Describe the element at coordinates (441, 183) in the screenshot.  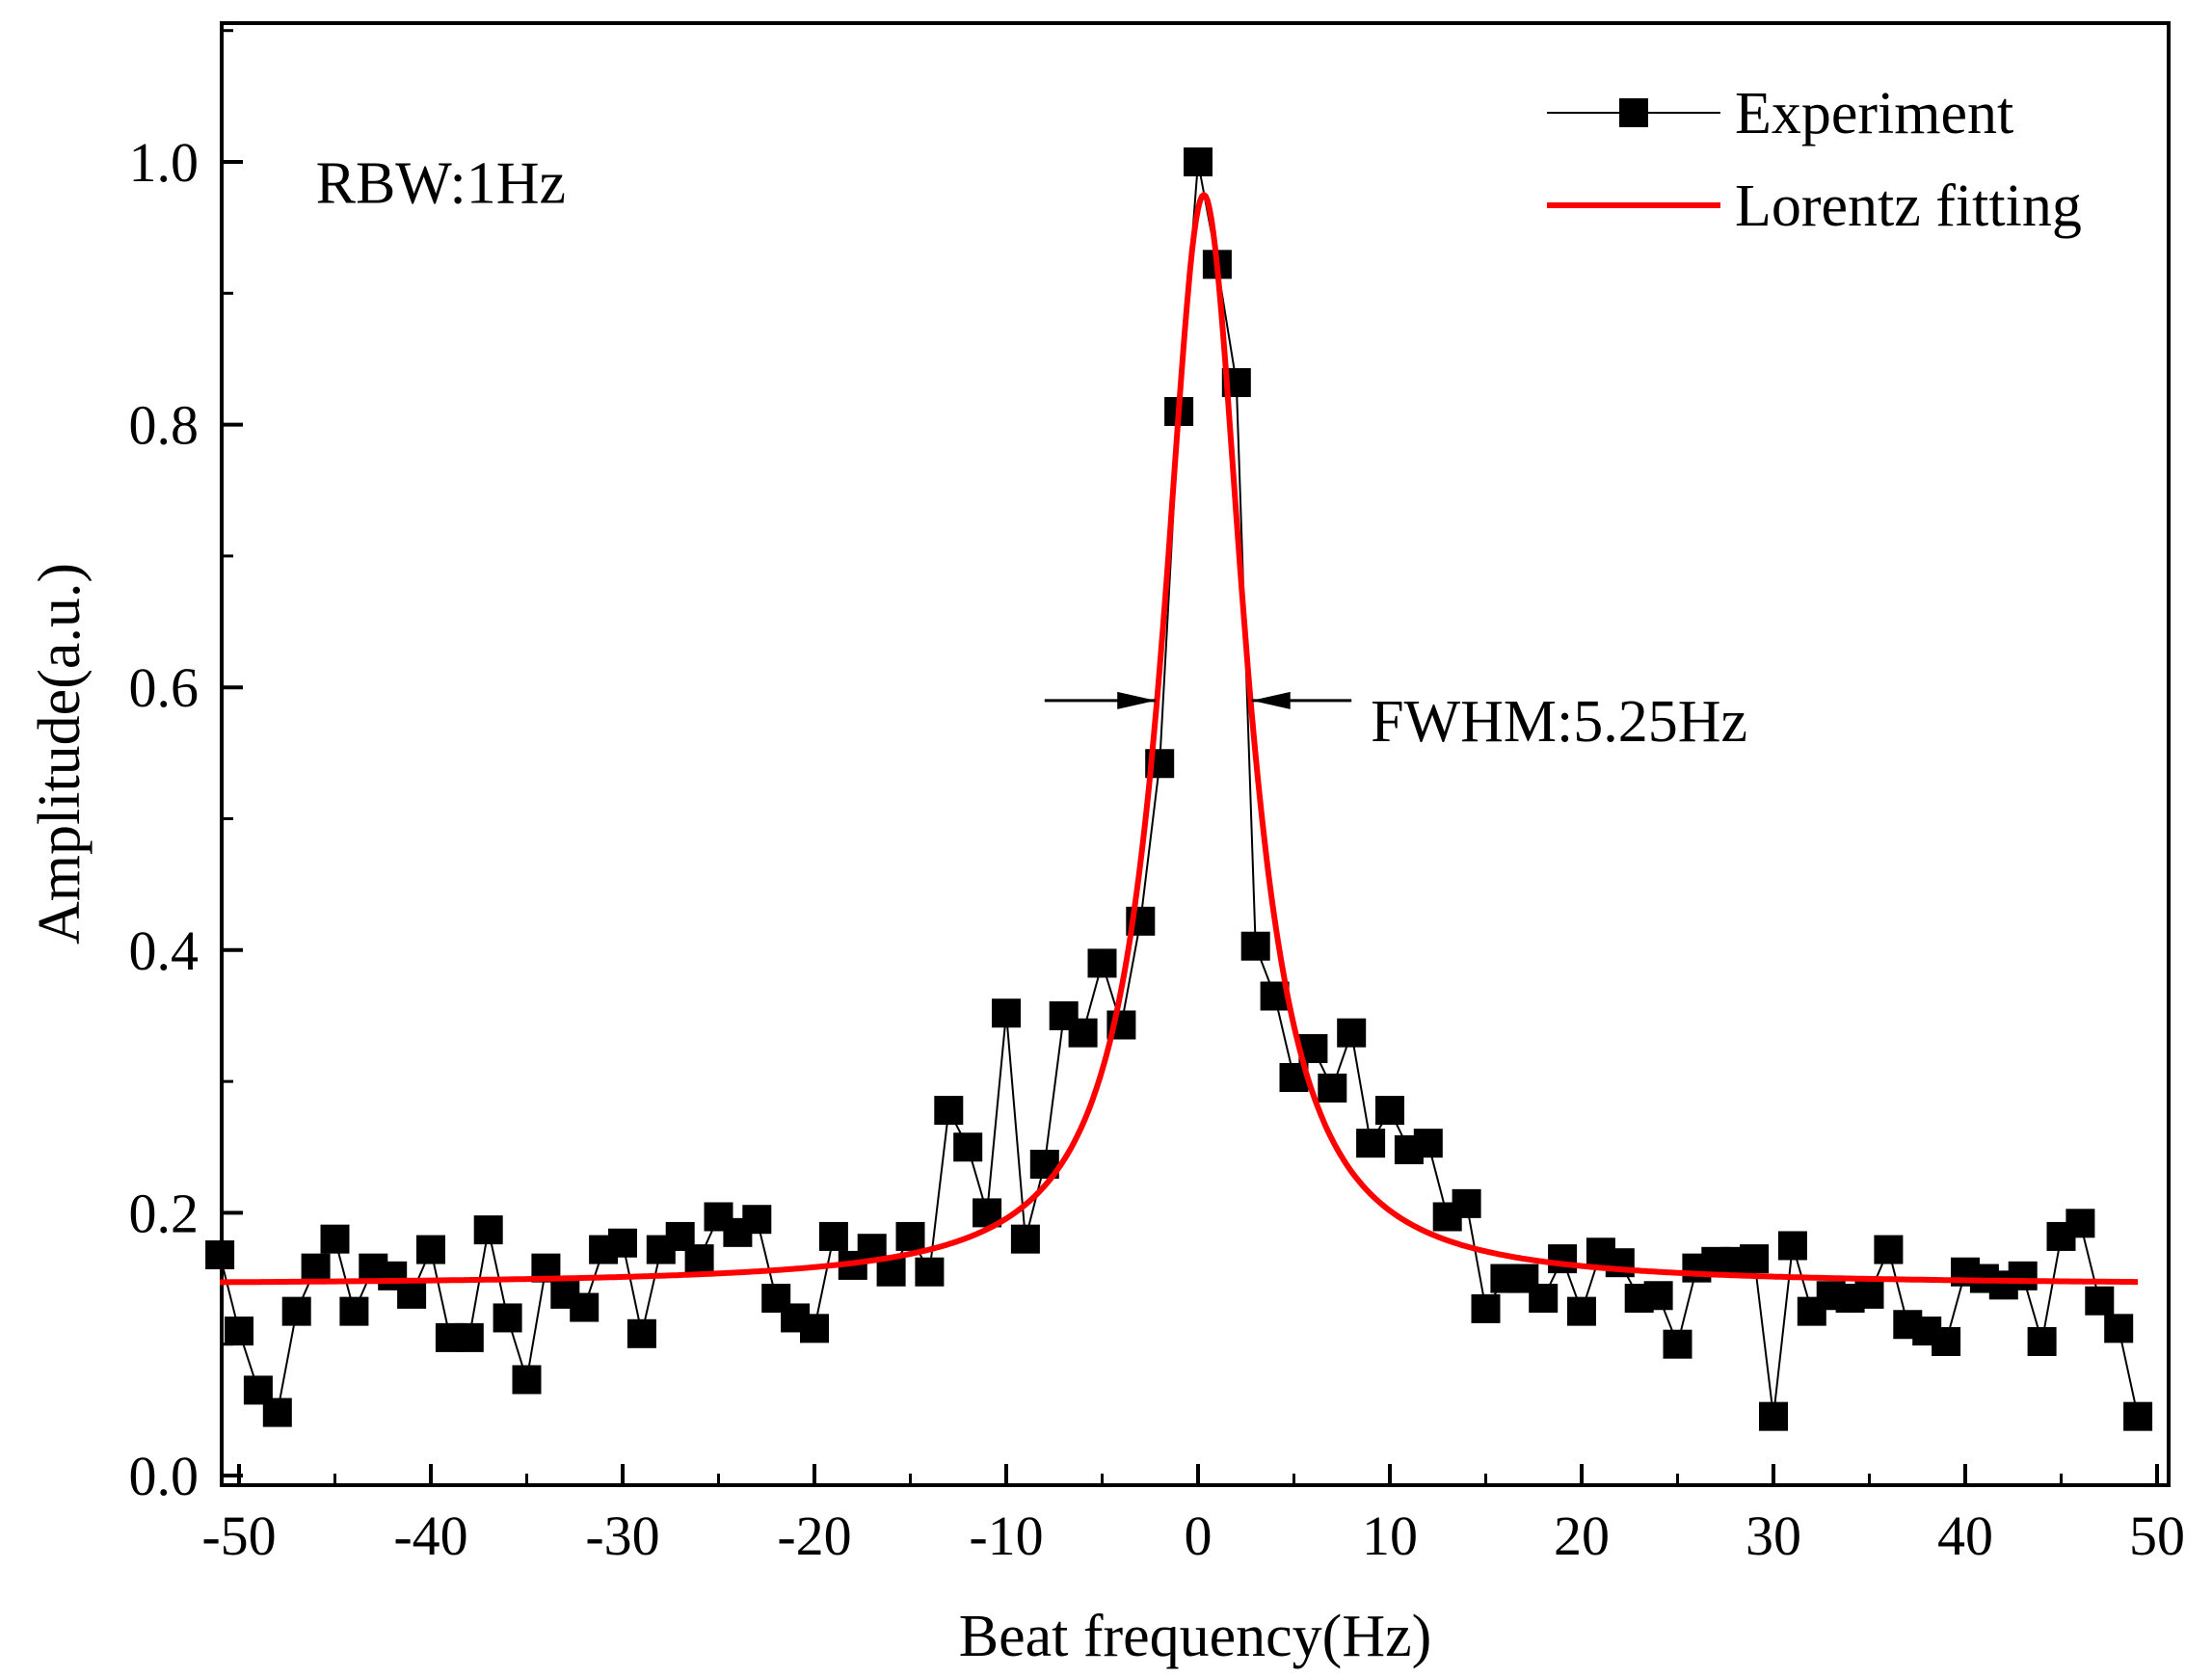
I see `annotation-rbw: RBW:1Hz` at that location.